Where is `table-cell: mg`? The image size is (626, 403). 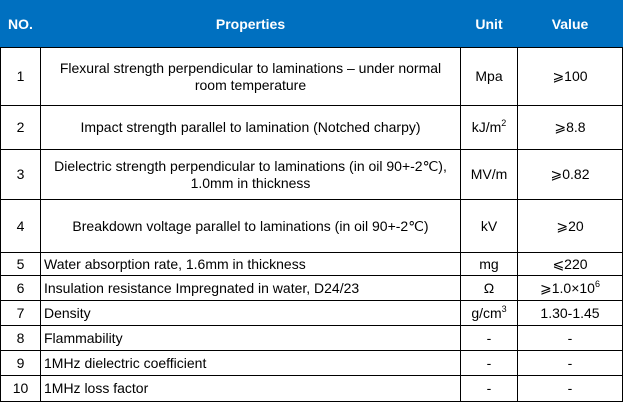
table-cell: mg is located at coordinates (489, 264).